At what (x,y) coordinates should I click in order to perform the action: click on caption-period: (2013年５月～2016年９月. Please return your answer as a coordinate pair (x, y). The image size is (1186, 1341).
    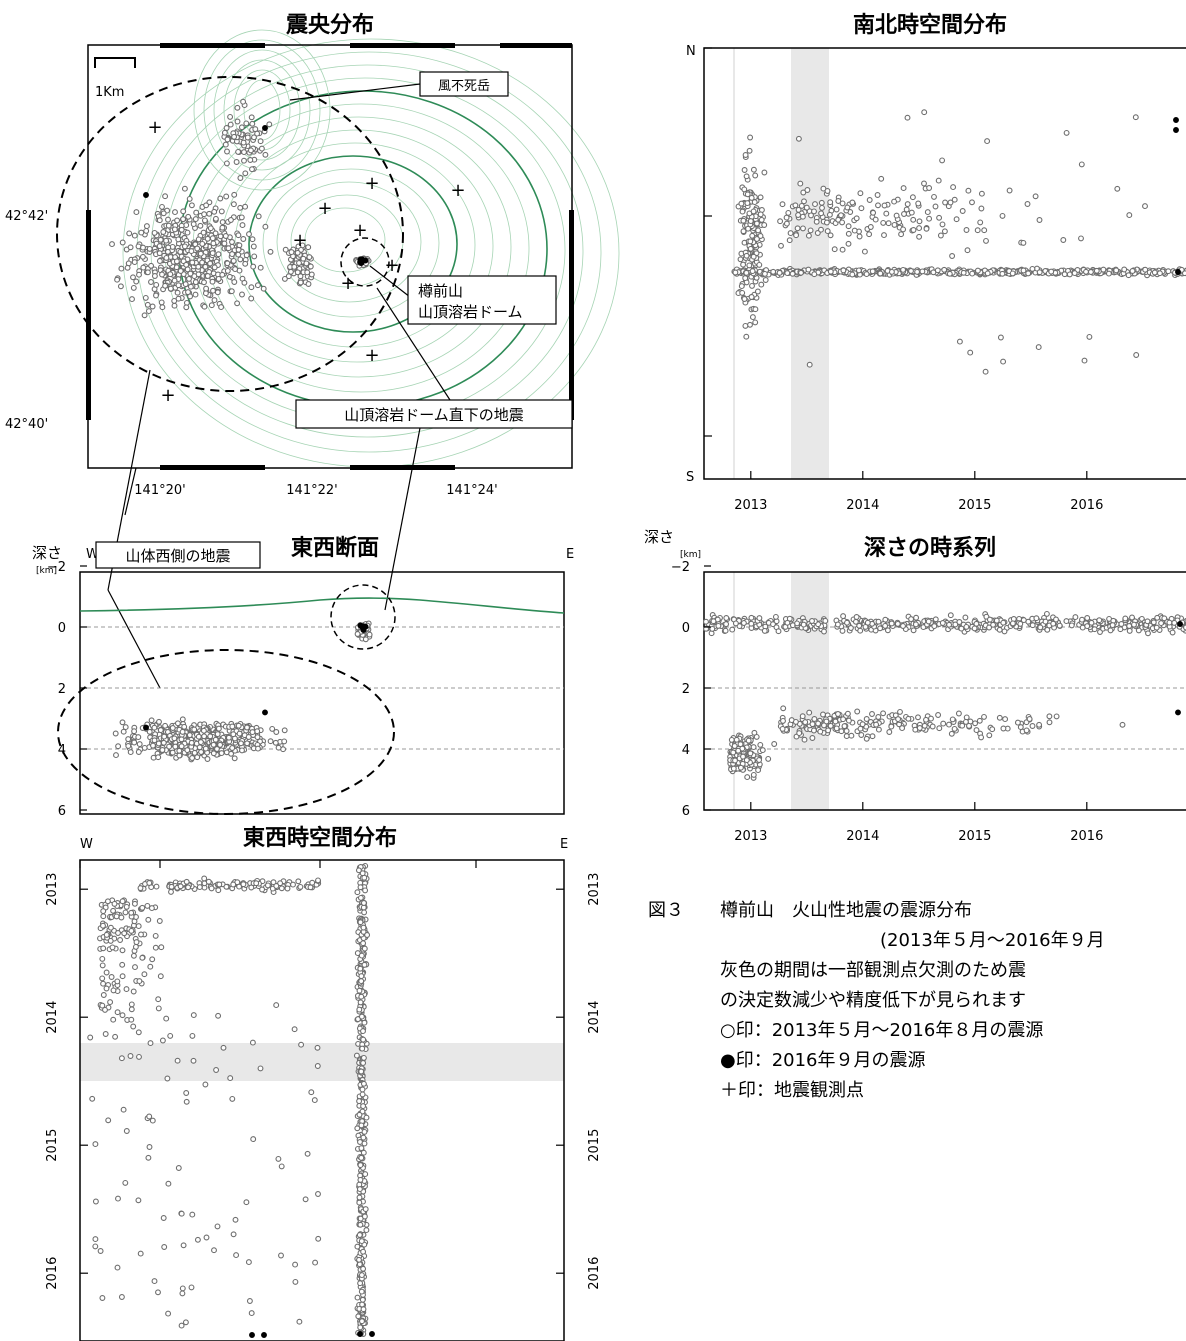
    Looking at the image, I should click on (992, 940).